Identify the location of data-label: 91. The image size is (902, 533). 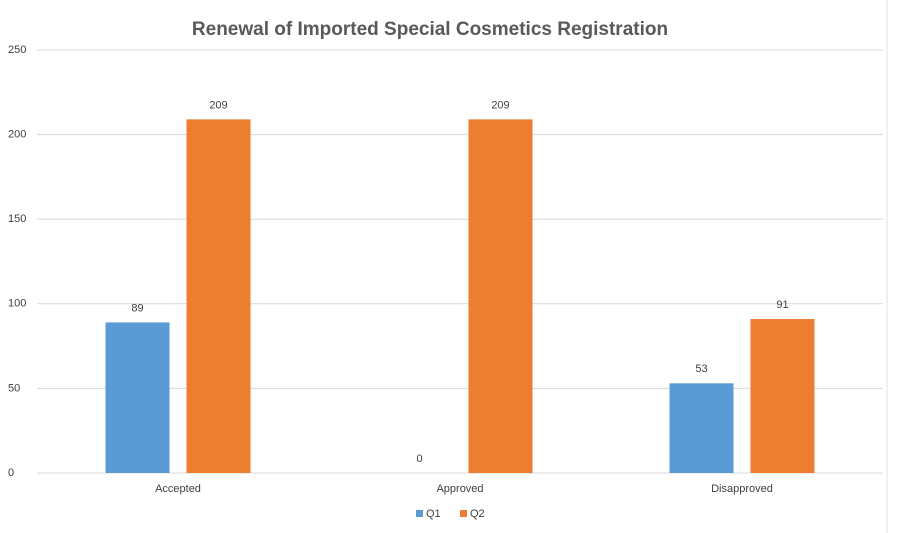
(782, 305).